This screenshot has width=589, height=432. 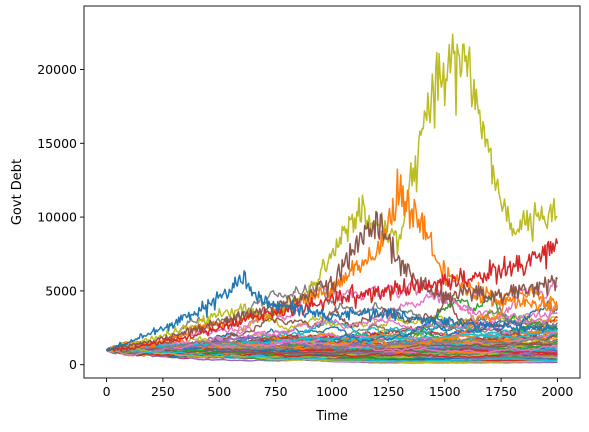 I want to click on y-axis-ticks: 0 5000 10000 15000 20000, so click(x=60, y=217).